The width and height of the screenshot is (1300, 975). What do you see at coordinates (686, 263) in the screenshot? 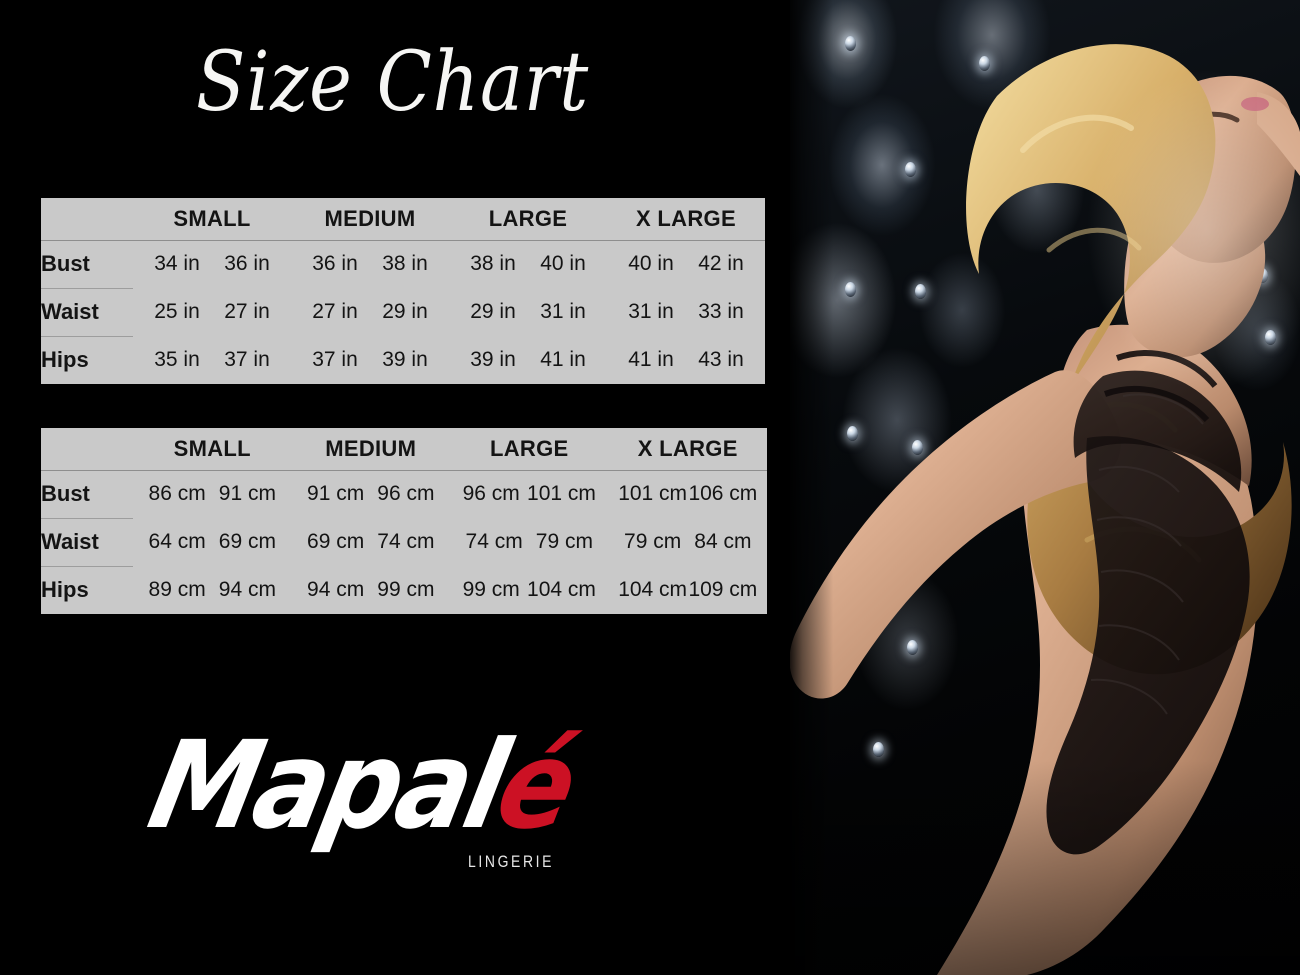
I see `cell-bust-x-large: 40 in 42 in` at bounding box center [686, 263].